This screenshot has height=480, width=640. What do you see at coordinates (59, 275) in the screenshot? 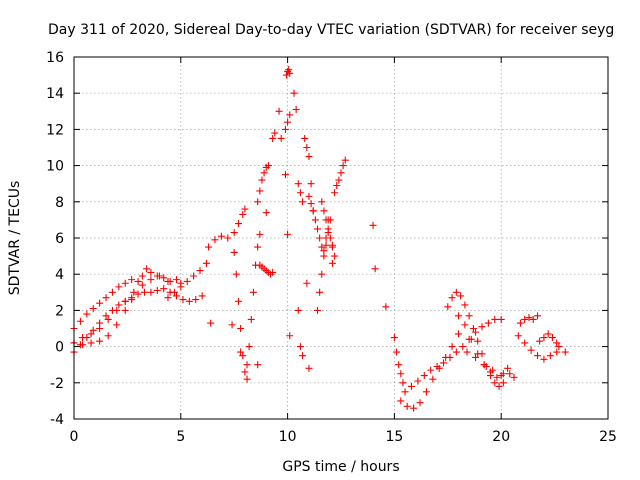
I see `y-tick-label: 4` at bounding box center [59, 275].